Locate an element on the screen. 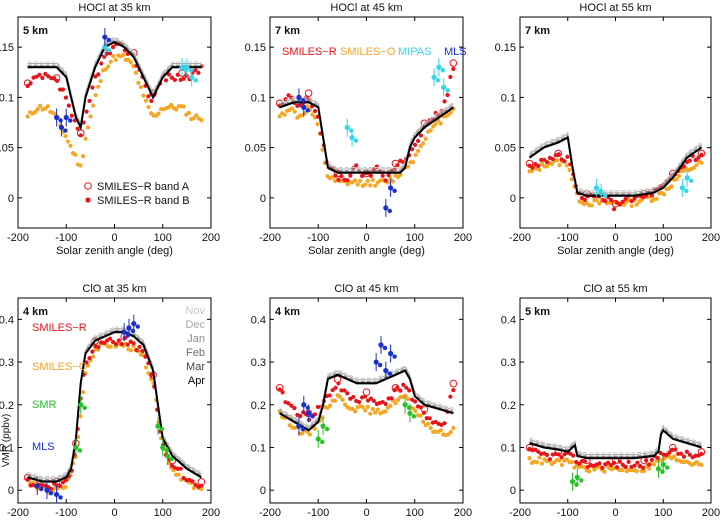  y-tick-label: 0.4 is located at coordinates (508, 320).